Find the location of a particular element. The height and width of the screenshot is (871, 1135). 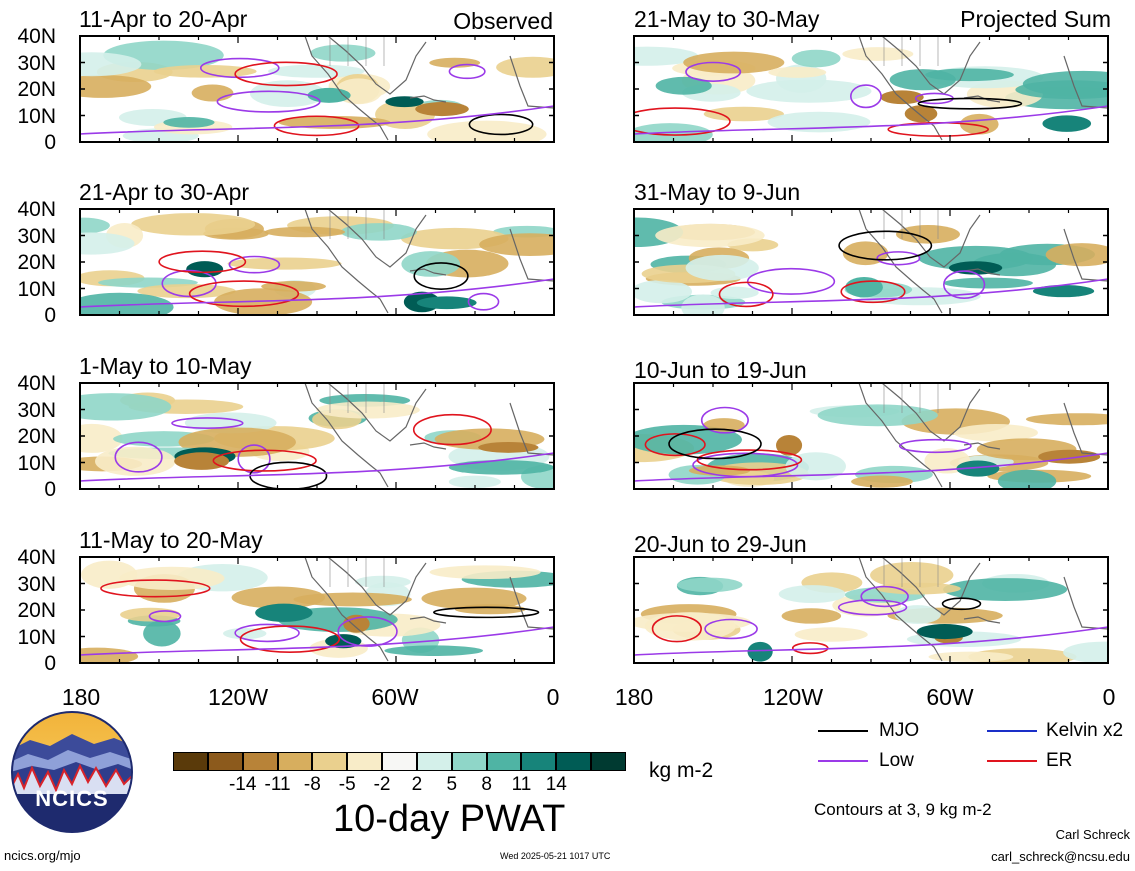

x-tick-right-60w: 60W is located at coordinates (950, 697).